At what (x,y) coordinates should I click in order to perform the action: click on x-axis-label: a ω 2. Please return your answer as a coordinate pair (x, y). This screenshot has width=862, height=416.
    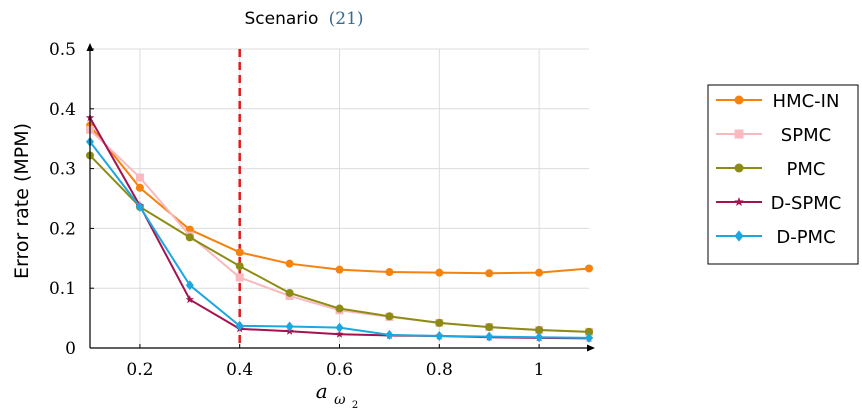
    Looking at the image, I should click on (337, 395).